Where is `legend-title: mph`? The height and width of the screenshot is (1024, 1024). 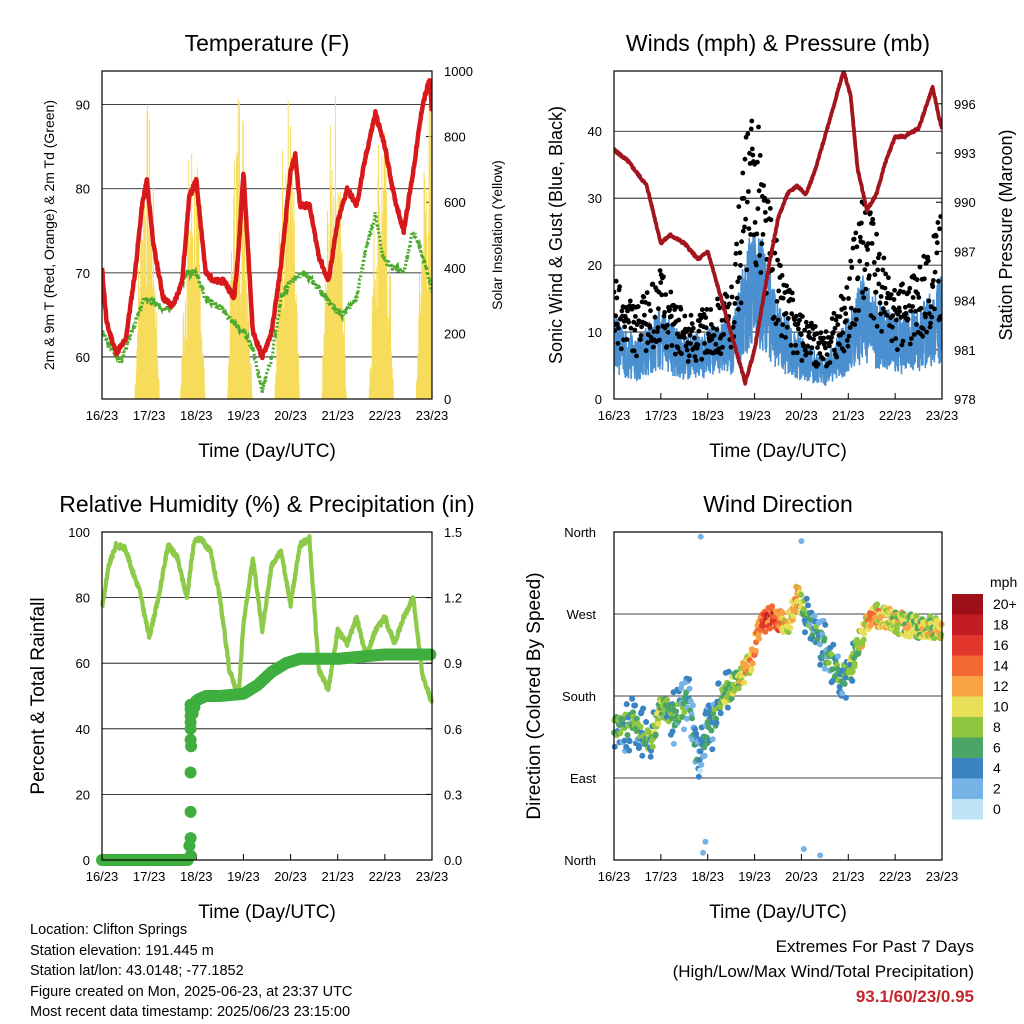 legend-title: mph is located at coordinates (1003, 582).